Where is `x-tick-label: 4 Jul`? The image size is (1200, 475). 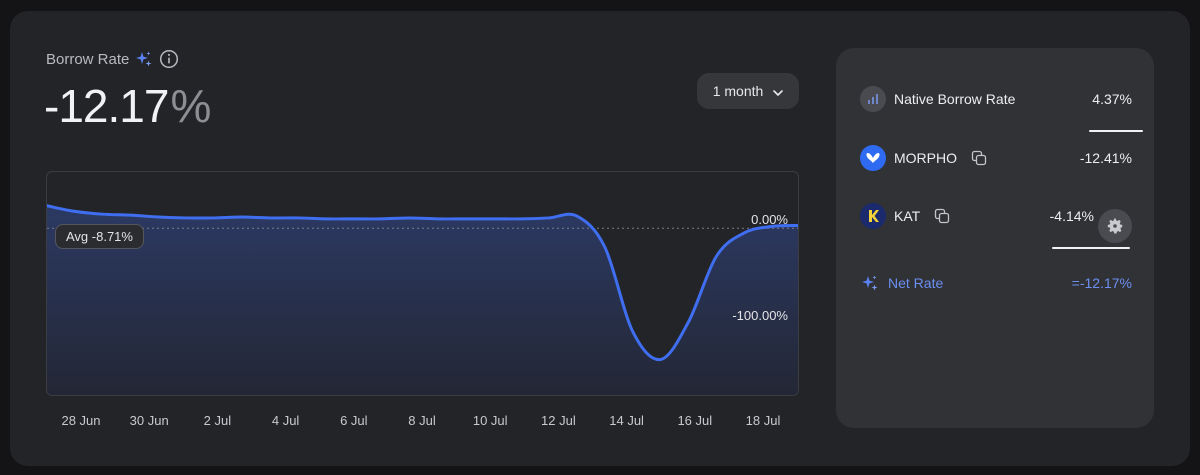
x-tick-label: 4 Jul is located at coordinates (285, 420).